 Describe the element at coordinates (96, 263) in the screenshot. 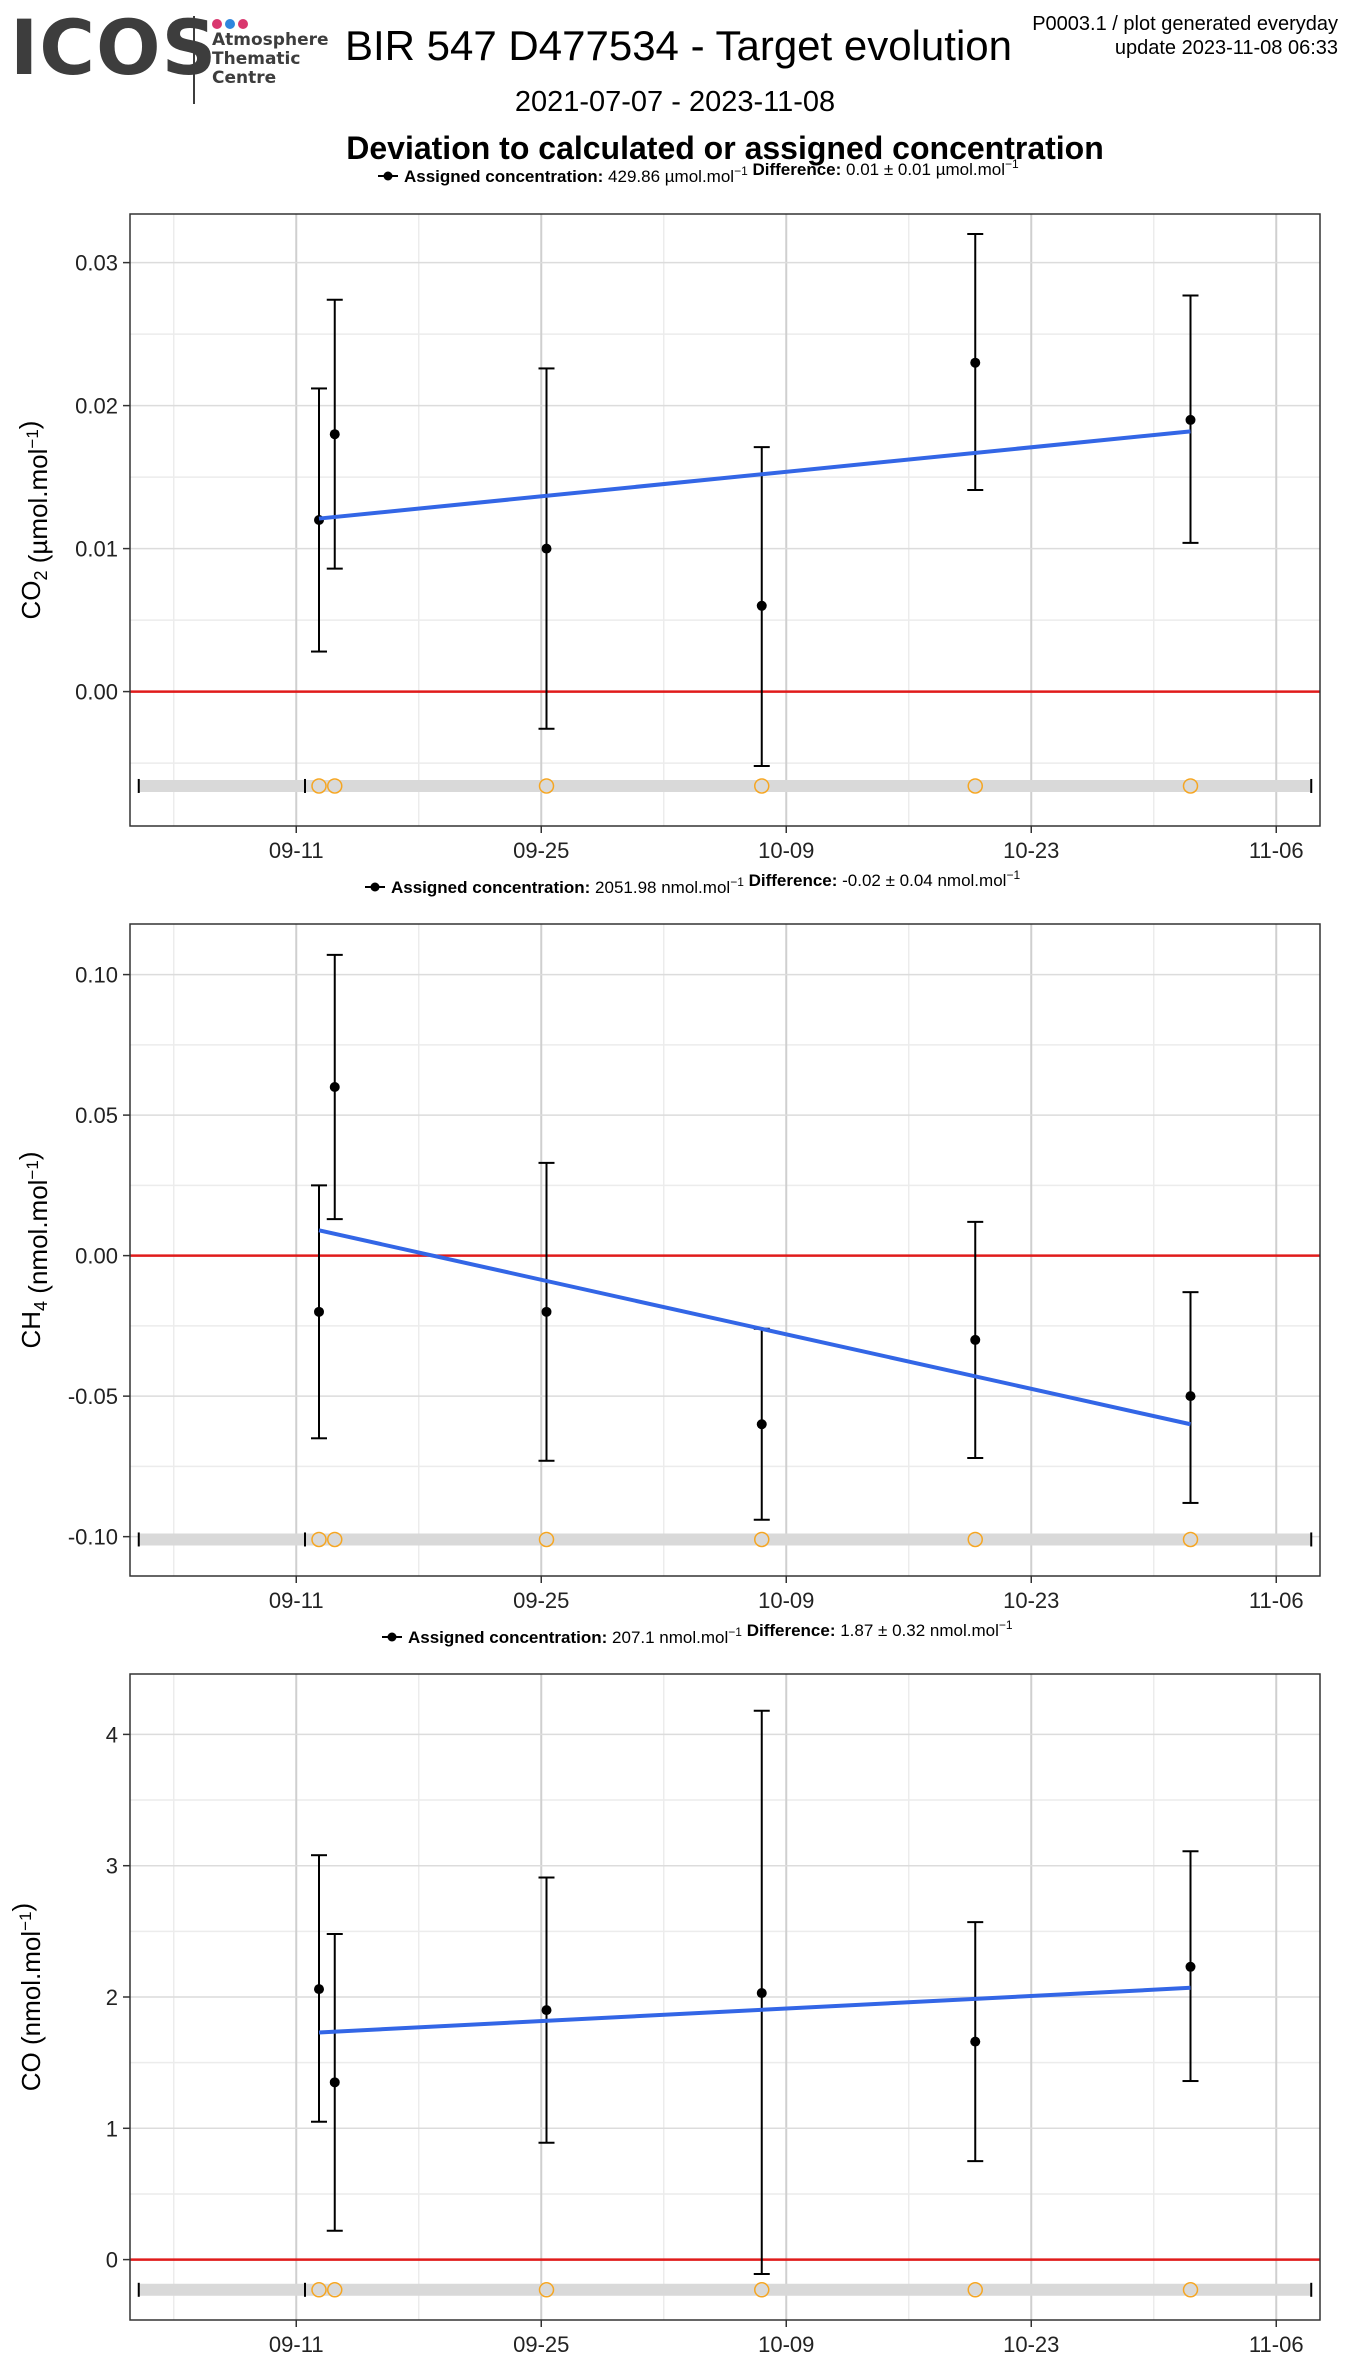

I see `y-tick-label: 0.03` at that location.